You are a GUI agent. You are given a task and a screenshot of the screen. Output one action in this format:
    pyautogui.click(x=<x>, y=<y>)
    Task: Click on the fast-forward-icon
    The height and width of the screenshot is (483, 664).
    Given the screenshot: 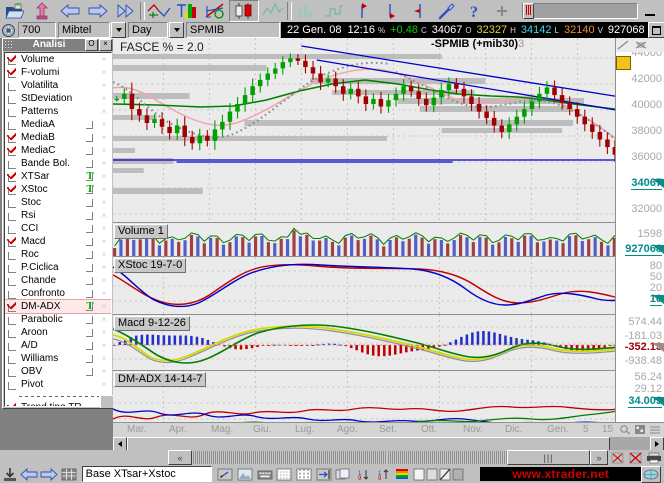 What is the action you would take?
    pyautogui.click(x=126, y=11)
    